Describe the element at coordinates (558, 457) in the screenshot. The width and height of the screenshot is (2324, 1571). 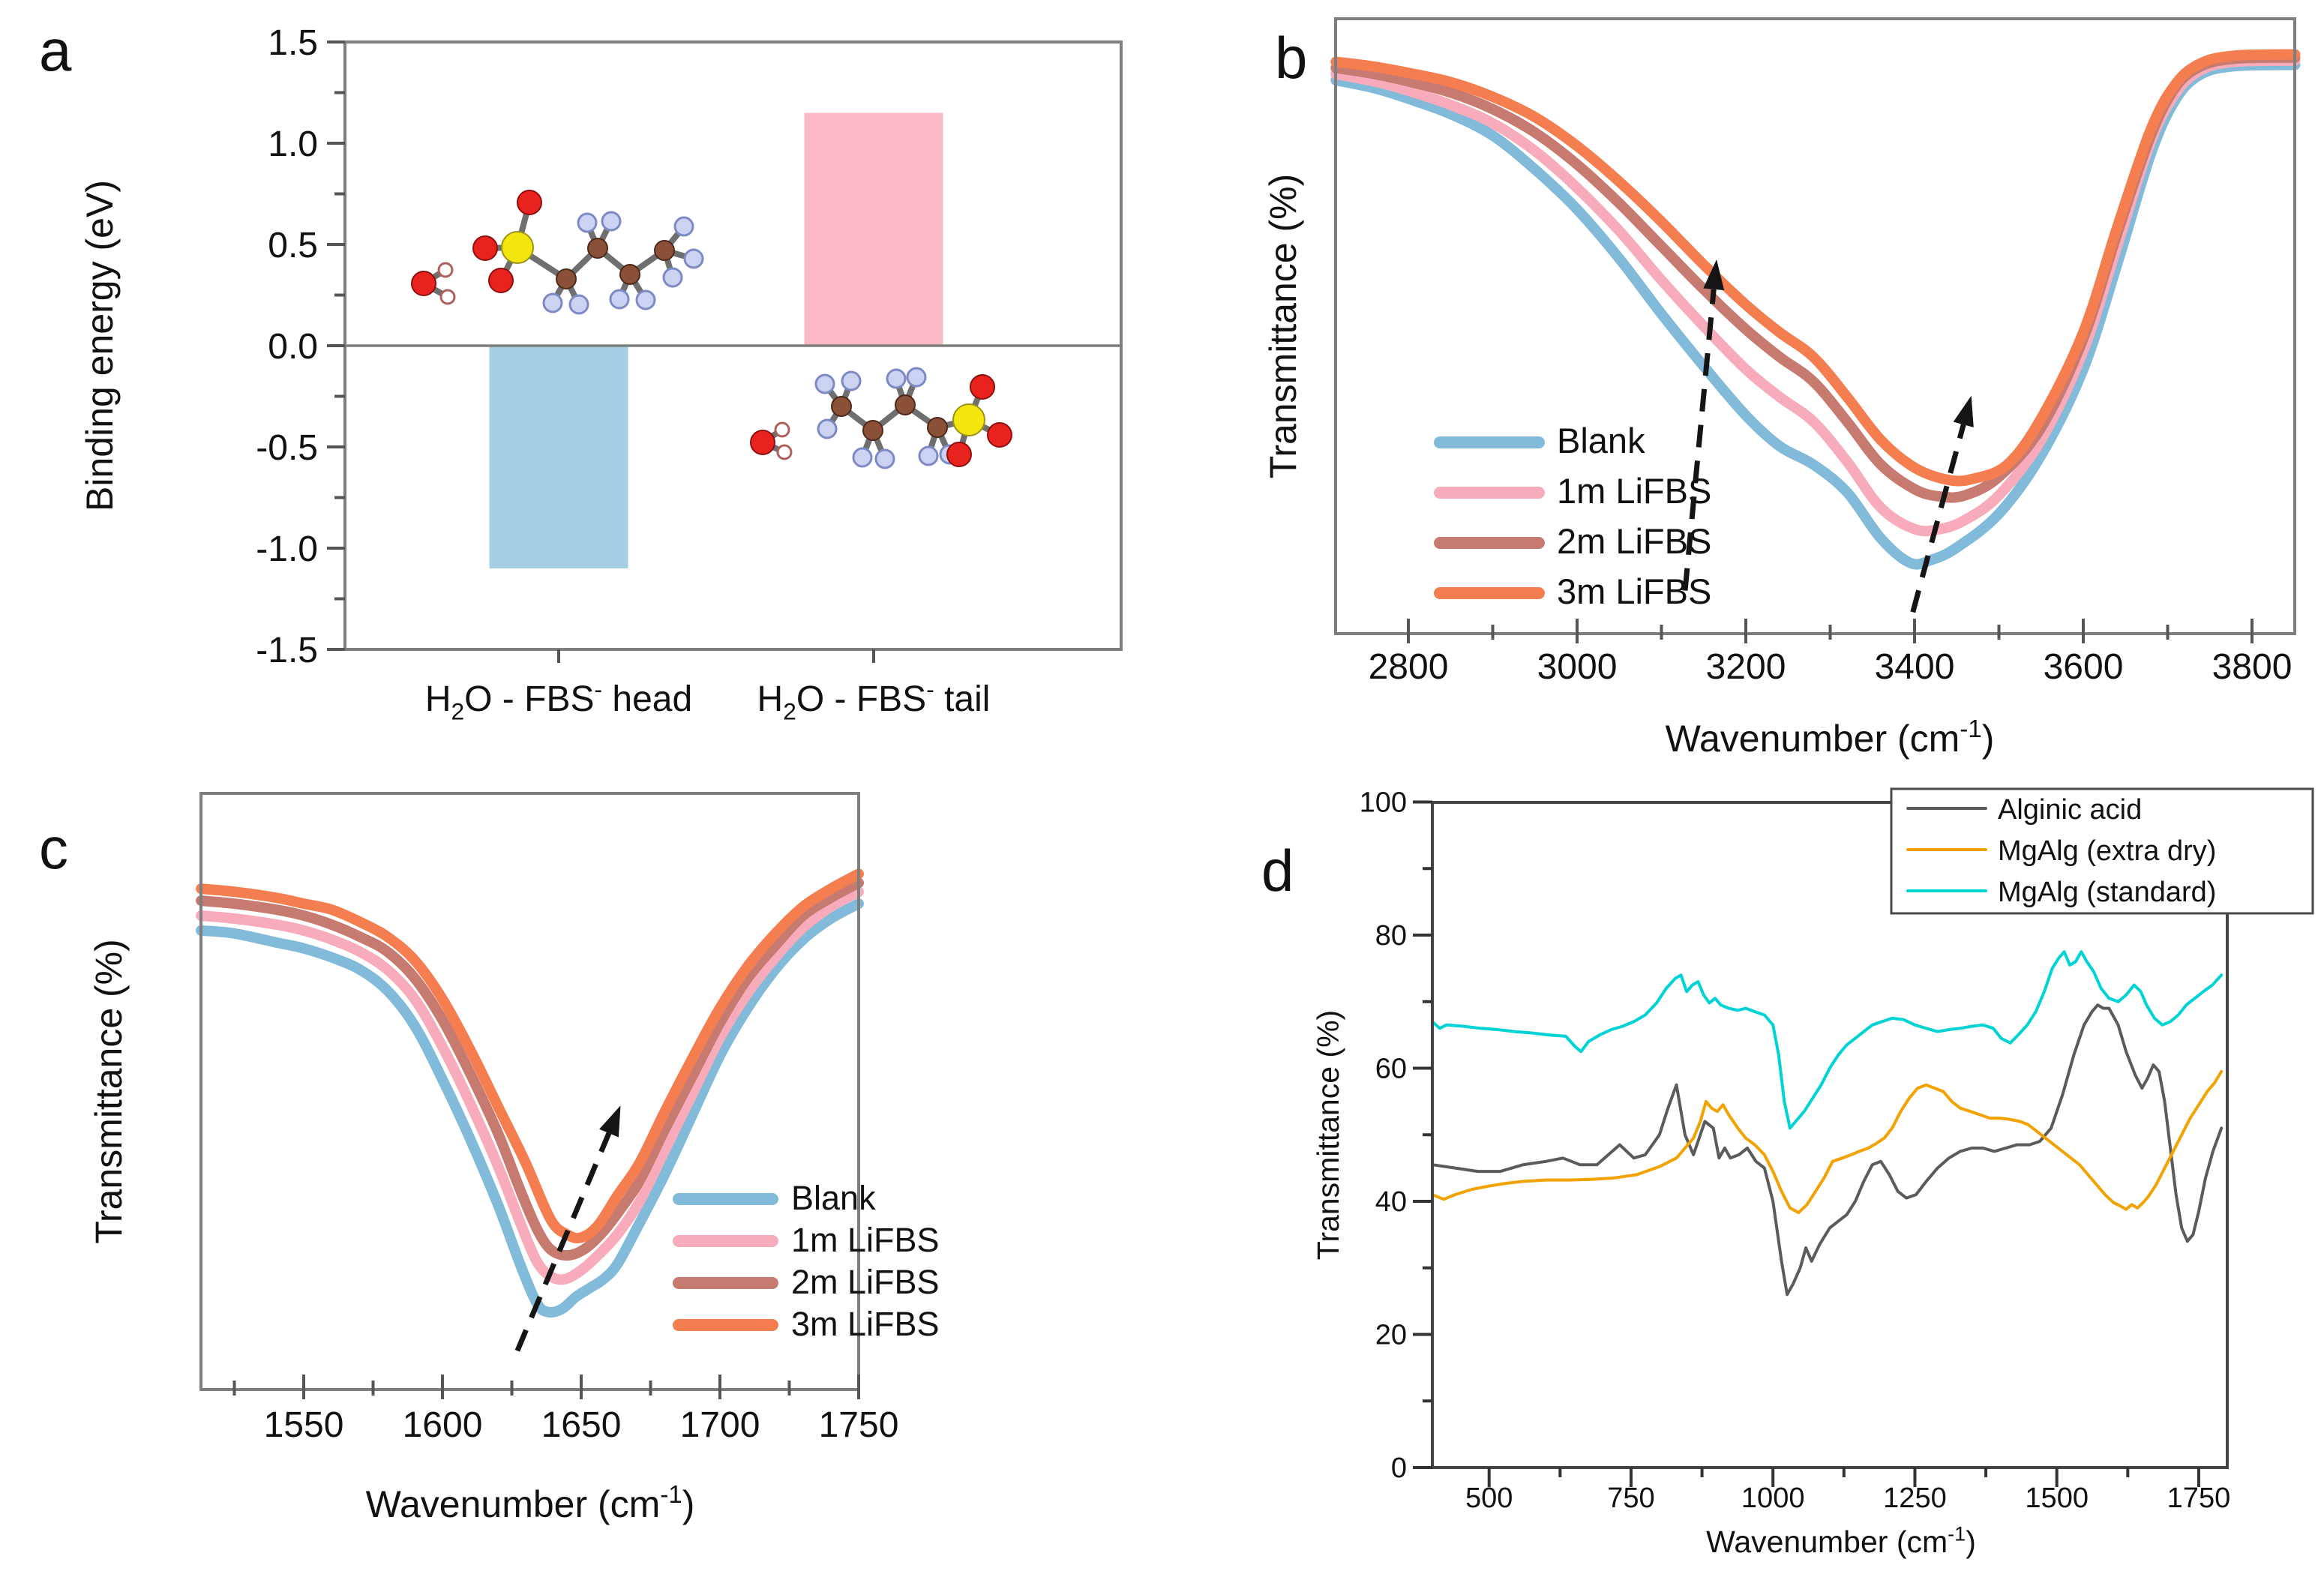
I see `bar-H2O - FBS- head` at that location.